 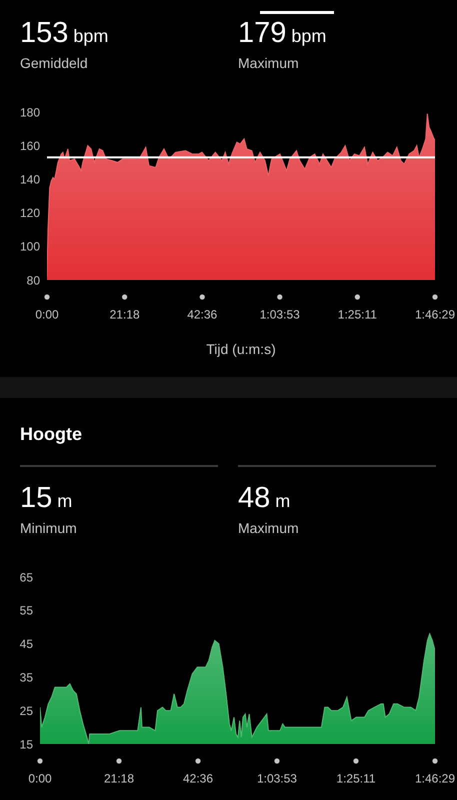 What do you see at coordinates (27, 644) in the screenshot?
I see `y-tick-label: 45` at bounding box center [27, 644].